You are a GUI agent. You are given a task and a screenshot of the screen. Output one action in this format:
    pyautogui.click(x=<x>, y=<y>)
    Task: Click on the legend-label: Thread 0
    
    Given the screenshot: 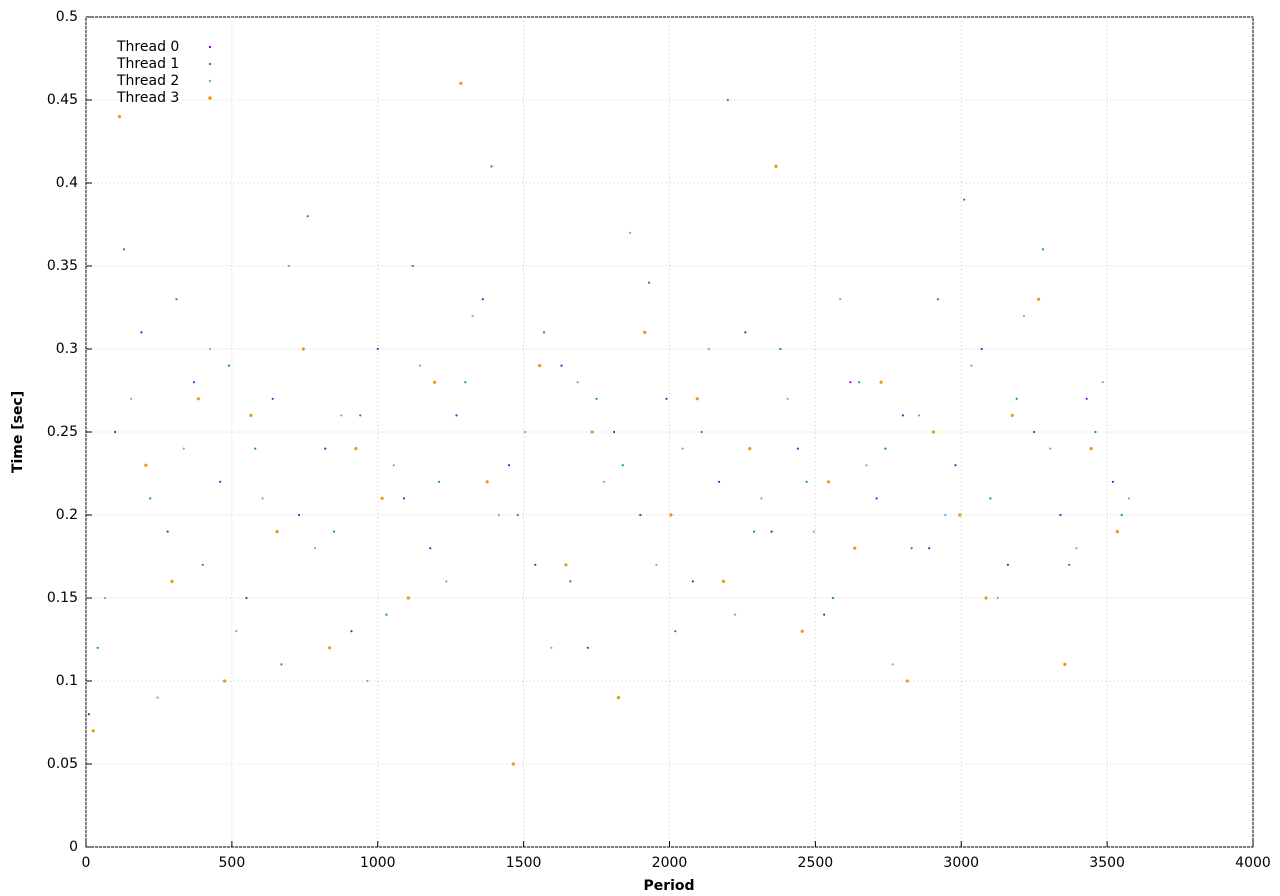 What is the action you would take?
    pyautogui.click(x=147, y=47)
    